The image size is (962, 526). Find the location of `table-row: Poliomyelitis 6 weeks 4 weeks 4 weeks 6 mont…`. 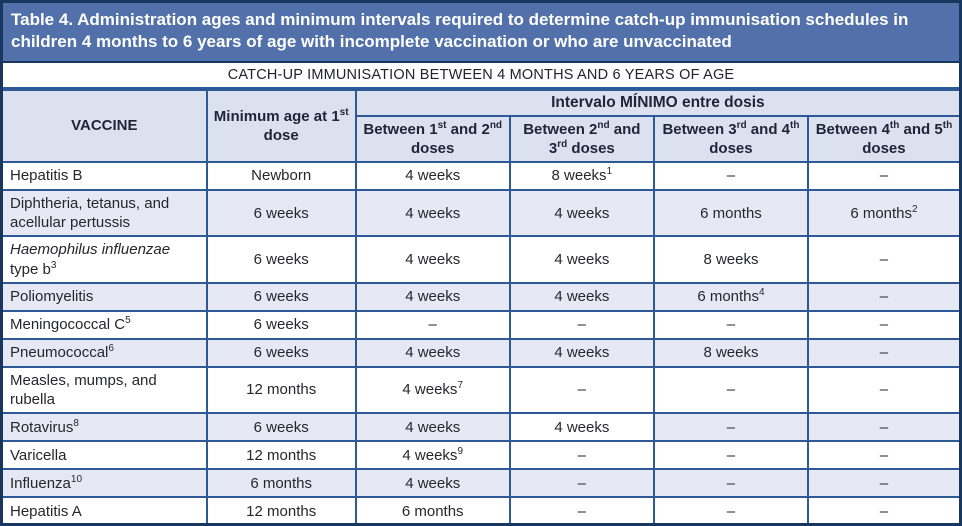

table-row: Poliomyelitis 6 weeks 4 weeks 4 weeks 6 mont… is located at coordinates (481, 296).